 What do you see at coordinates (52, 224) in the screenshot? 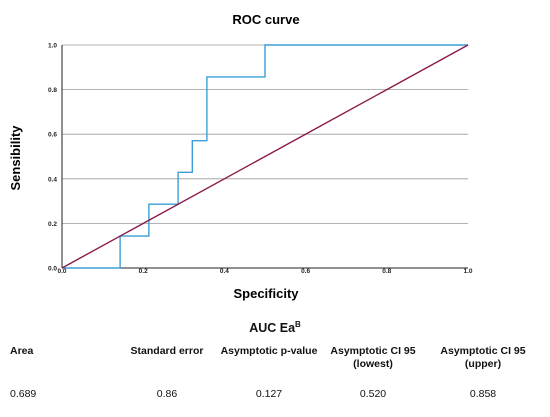
I see `y-tick-label: 0.2` at bounding box center [52, 224].